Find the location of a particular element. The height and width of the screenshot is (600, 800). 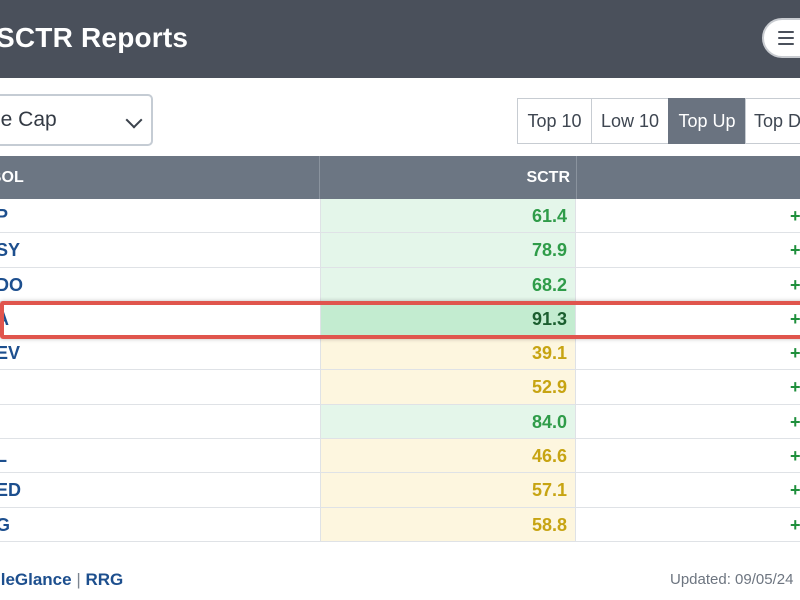

footer-link-rrg: RRG is located at coordinates (104, 579).